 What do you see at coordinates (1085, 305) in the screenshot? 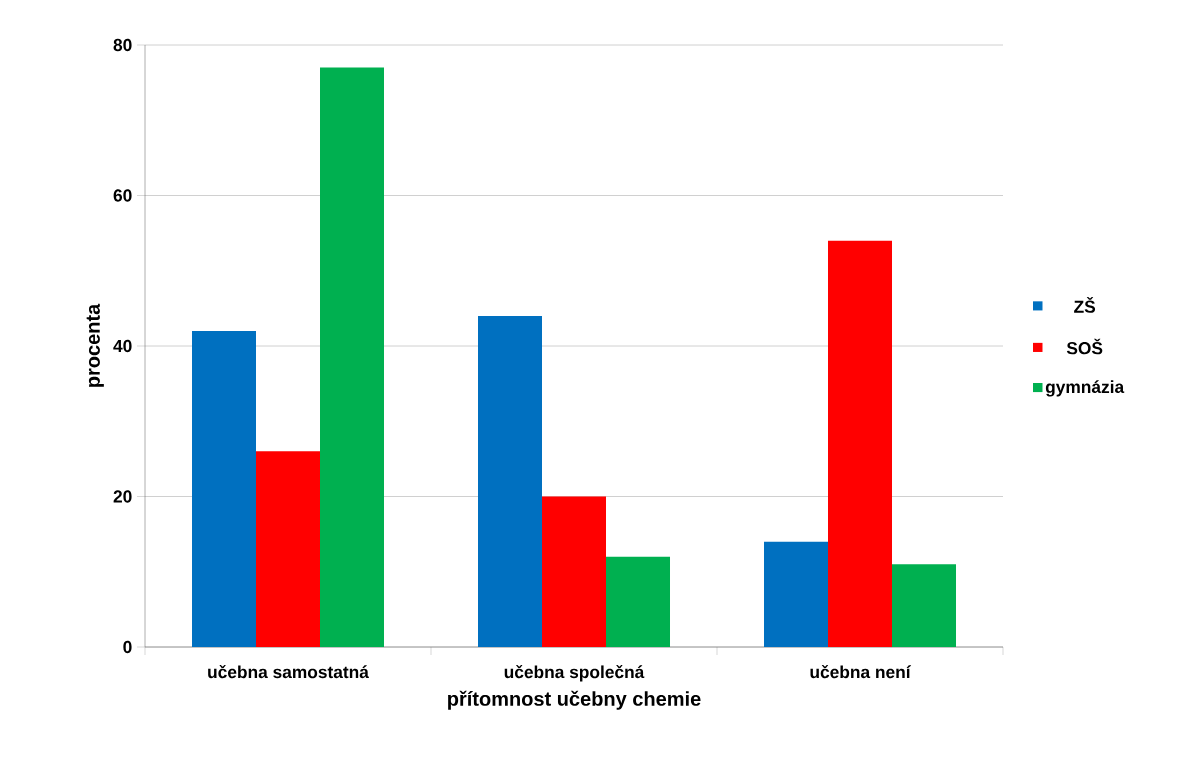
I see `legend-label: ZŠ` at bounding box center [1085, 305].